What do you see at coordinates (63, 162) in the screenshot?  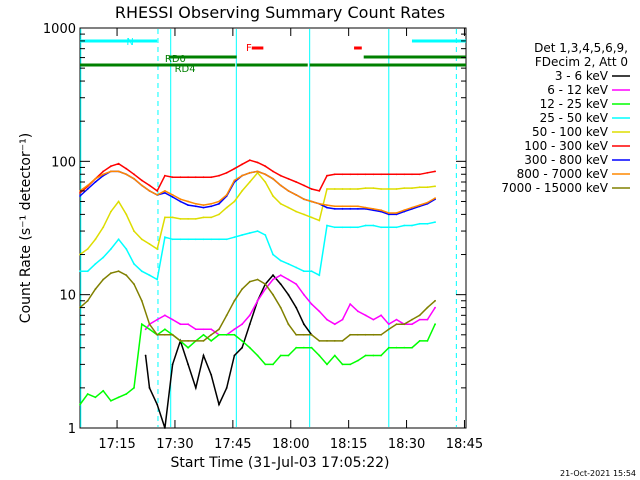 I see `y-tick-label: 100` at bounding box center [63, 162].